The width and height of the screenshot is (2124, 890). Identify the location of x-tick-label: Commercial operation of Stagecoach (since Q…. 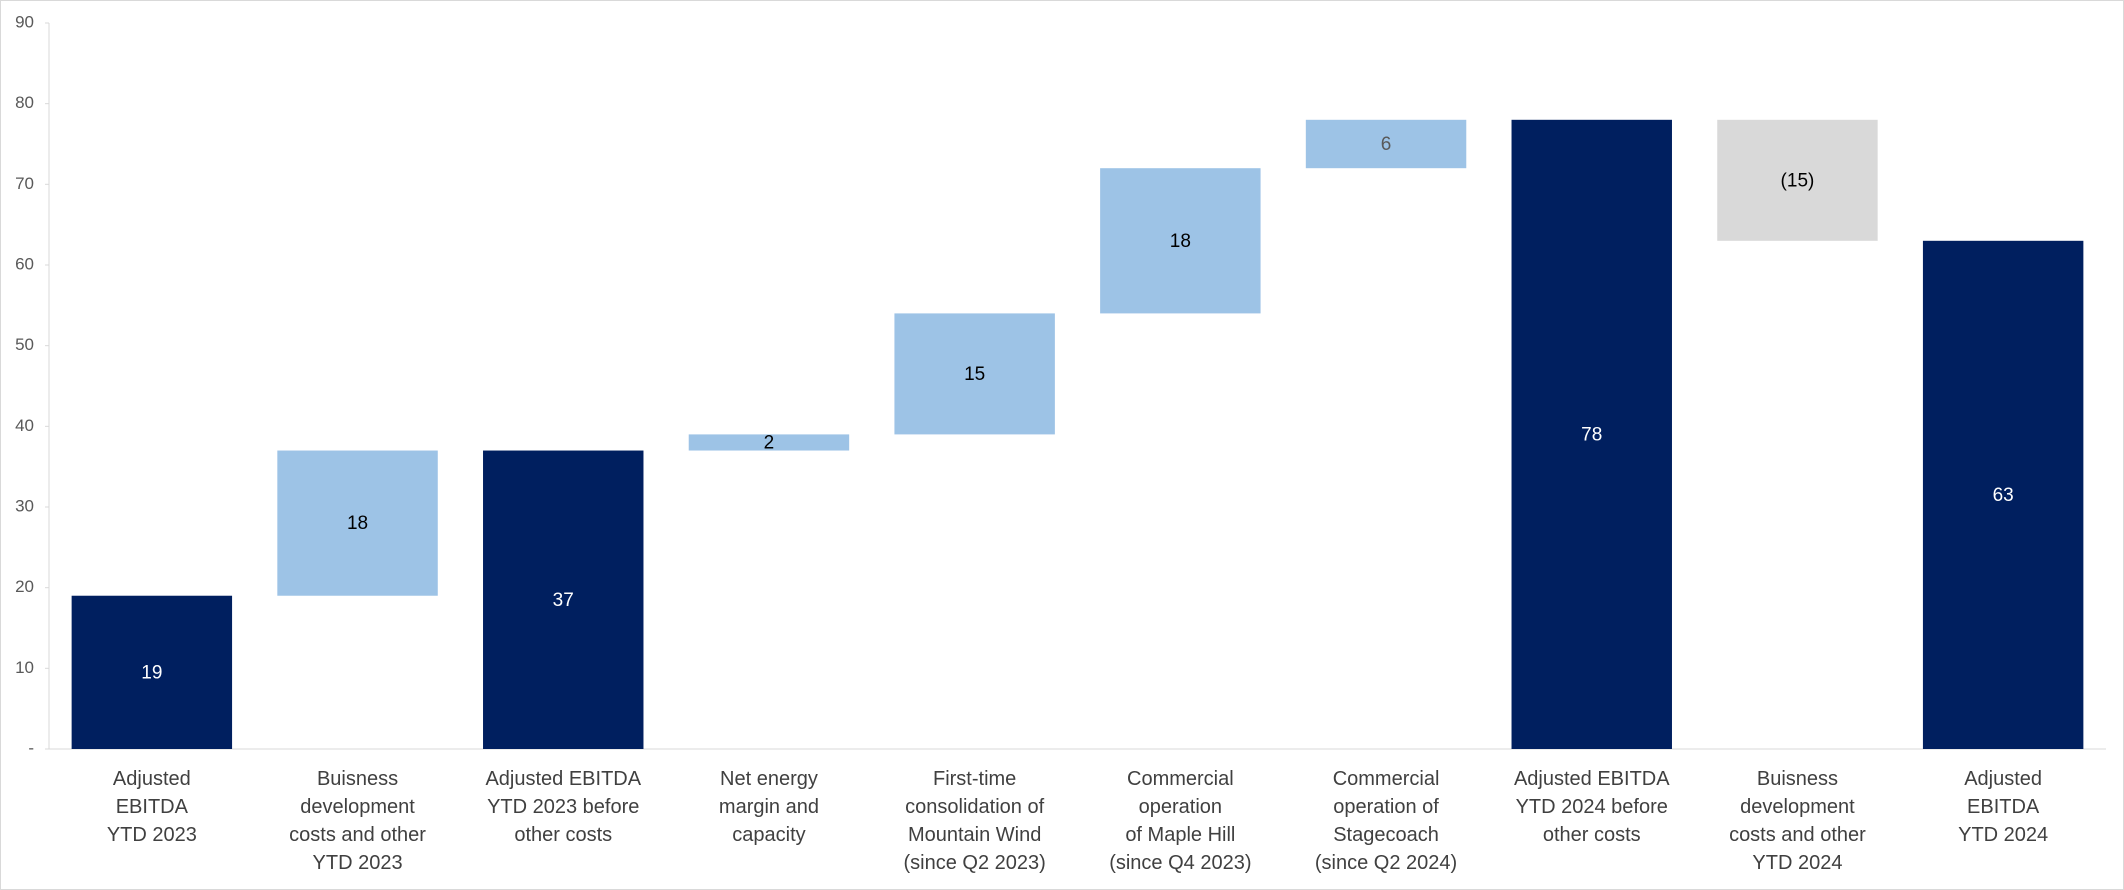
(1386, 821).